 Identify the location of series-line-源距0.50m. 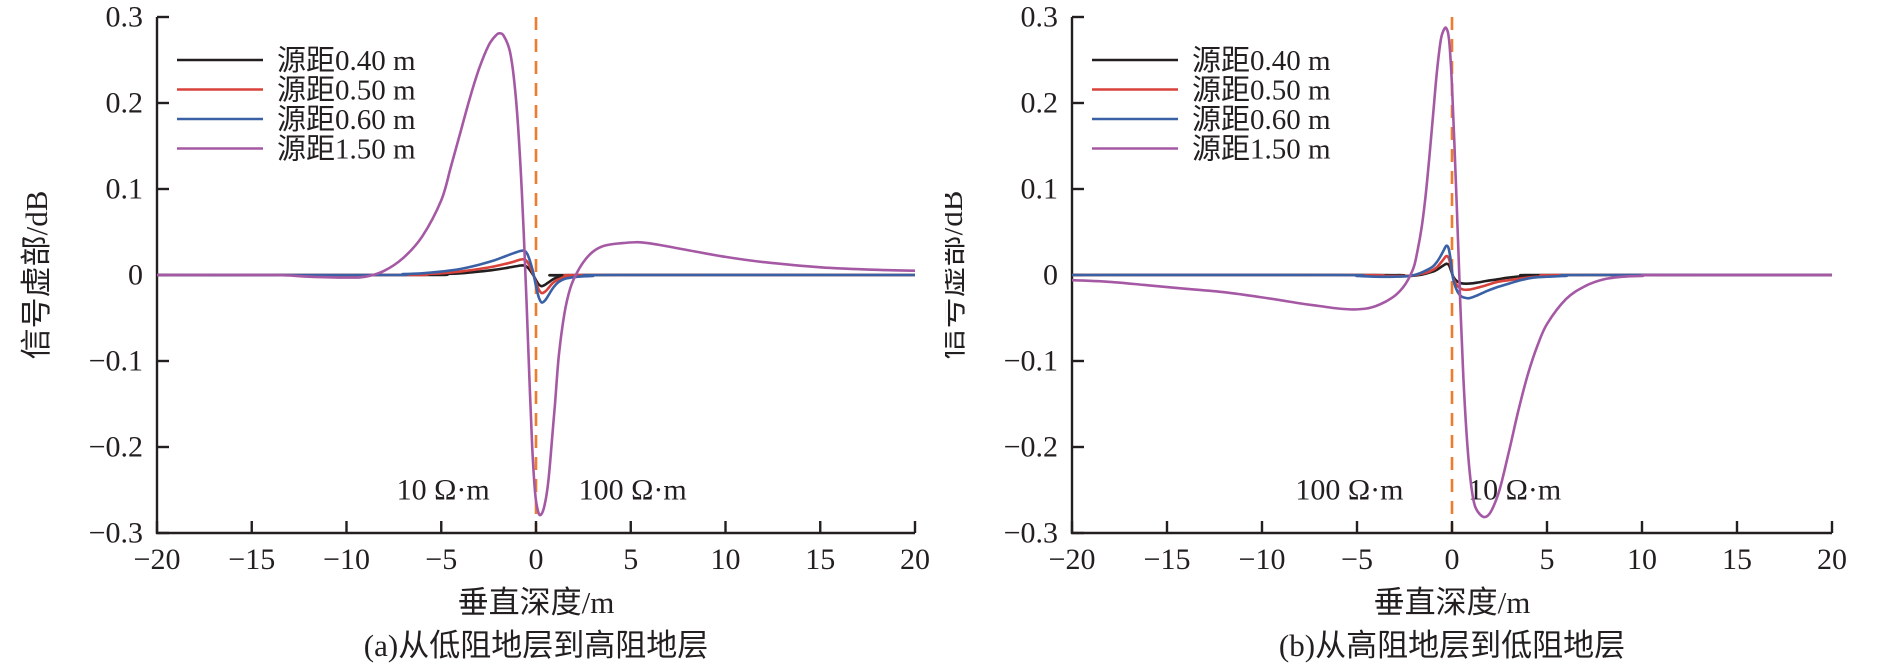
(536, 276).